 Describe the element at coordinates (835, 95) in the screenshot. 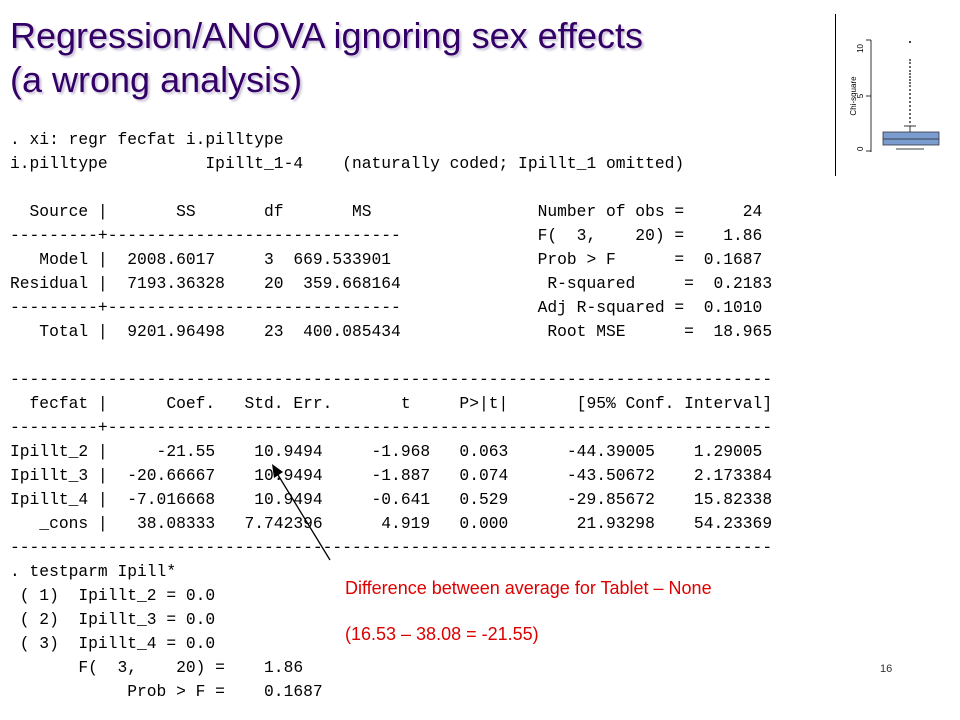

I see `divider-line` at that location.